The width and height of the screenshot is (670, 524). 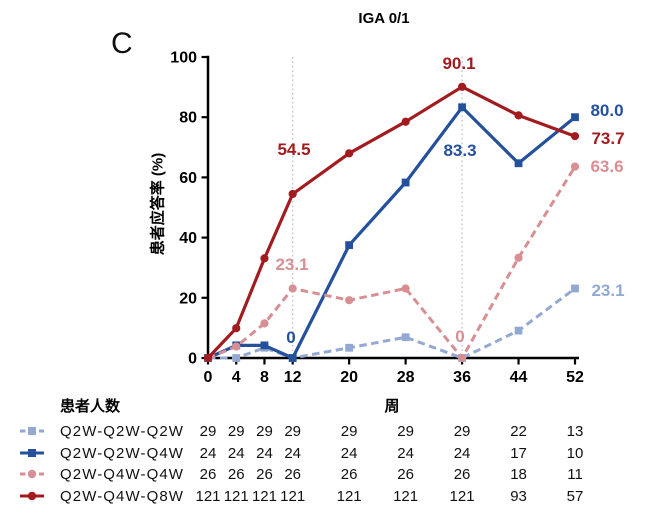 I want to click on count-value-week-52: 57, so click(x=575, y=496).